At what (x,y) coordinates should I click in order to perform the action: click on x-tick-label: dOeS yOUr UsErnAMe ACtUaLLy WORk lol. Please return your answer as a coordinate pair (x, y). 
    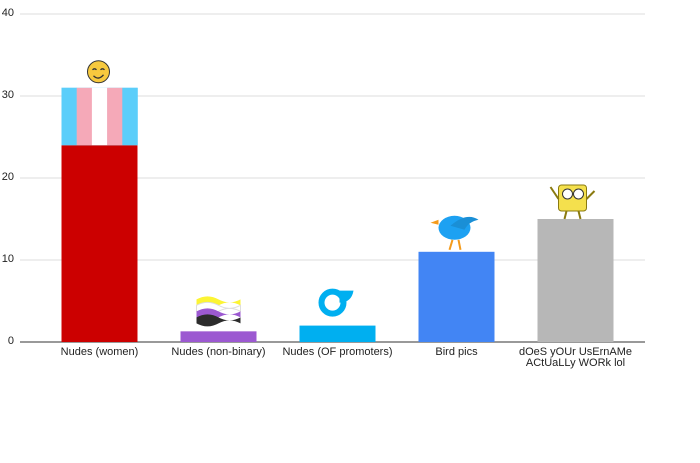
    Looking at the image, I should click on (575, 357).